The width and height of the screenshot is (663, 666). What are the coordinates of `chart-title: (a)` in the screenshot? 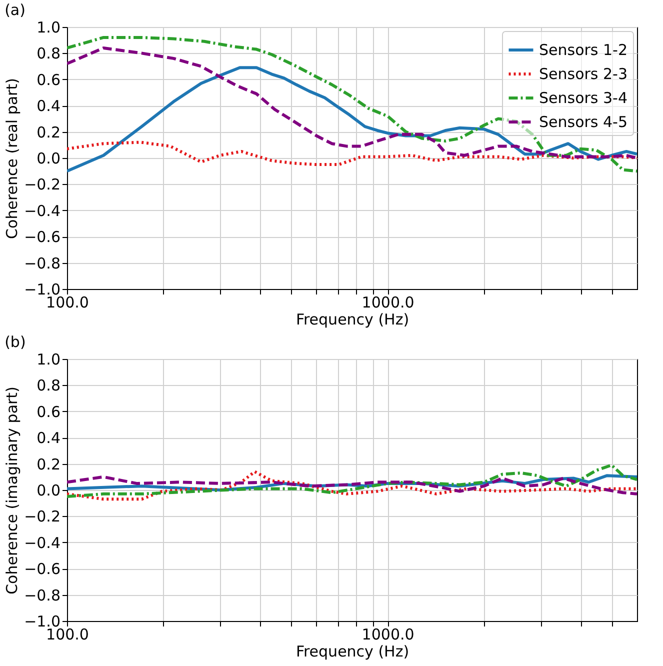 It's located at (15, 10).